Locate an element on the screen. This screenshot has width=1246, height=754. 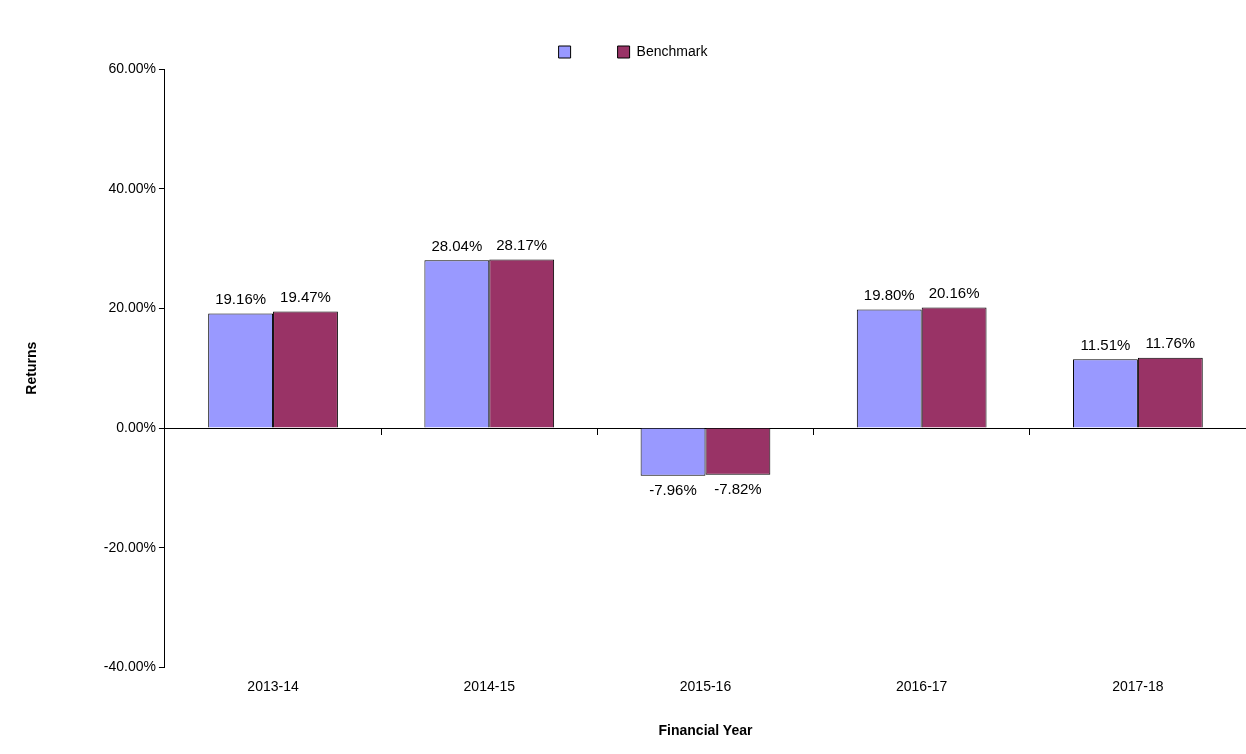
data-label: -7.96% is located at coordinates (673, 490).